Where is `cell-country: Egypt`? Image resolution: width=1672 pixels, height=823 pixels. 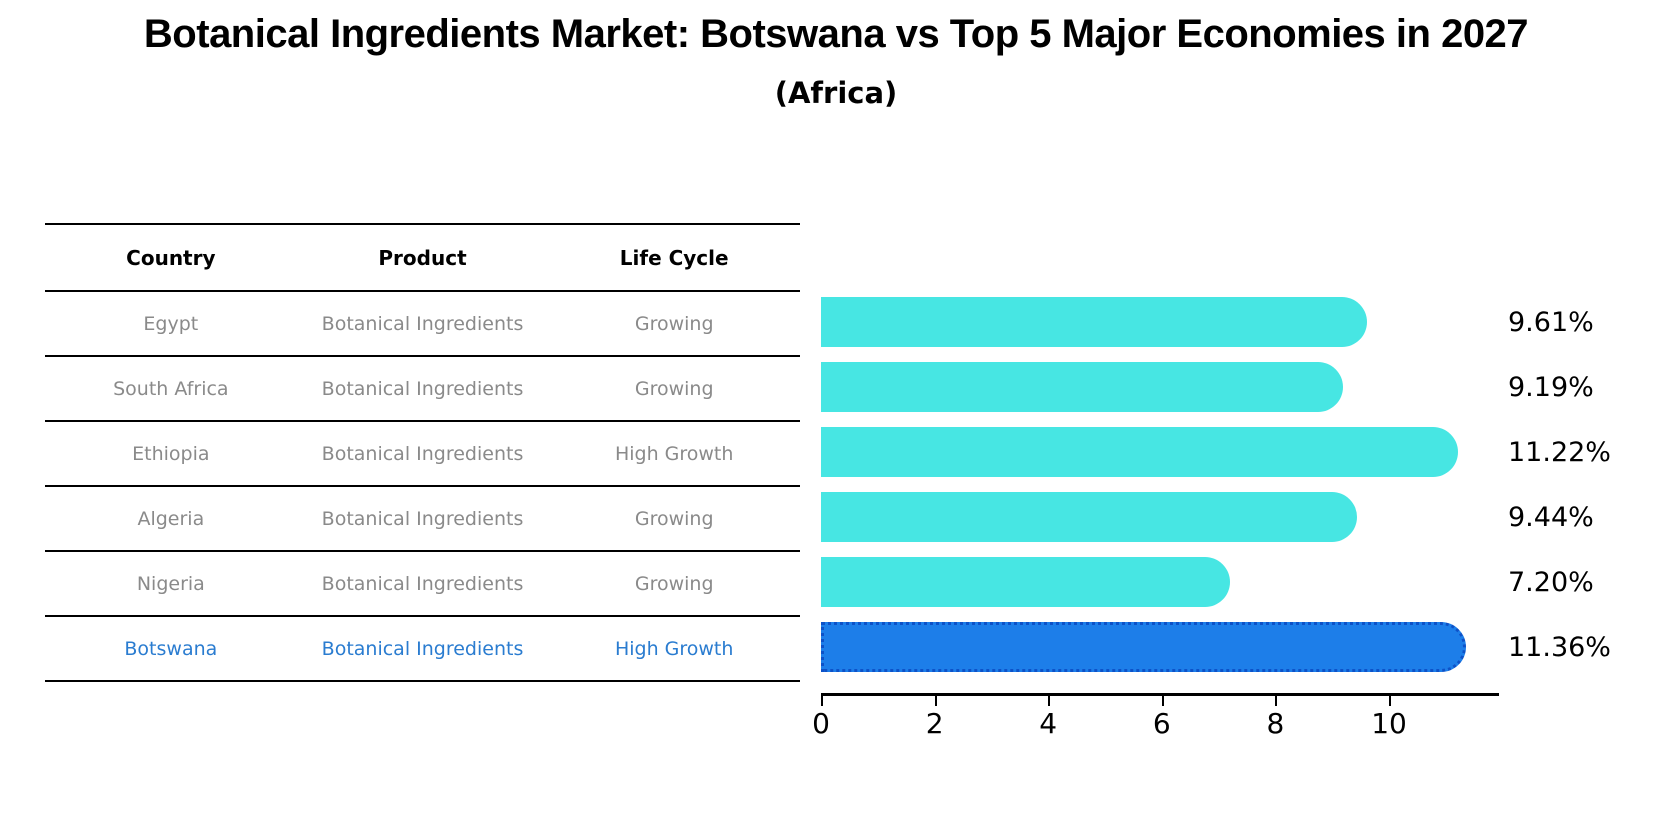 cell-country: Egypt is located at coordinates (171, 323).